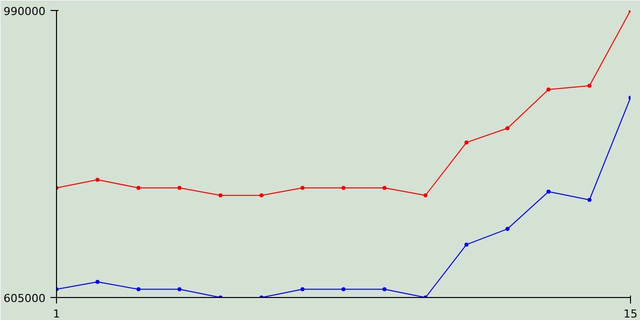 This screenshot has width=640, height=320. I want to click on x-tick-label: 15, so click(631, 314).